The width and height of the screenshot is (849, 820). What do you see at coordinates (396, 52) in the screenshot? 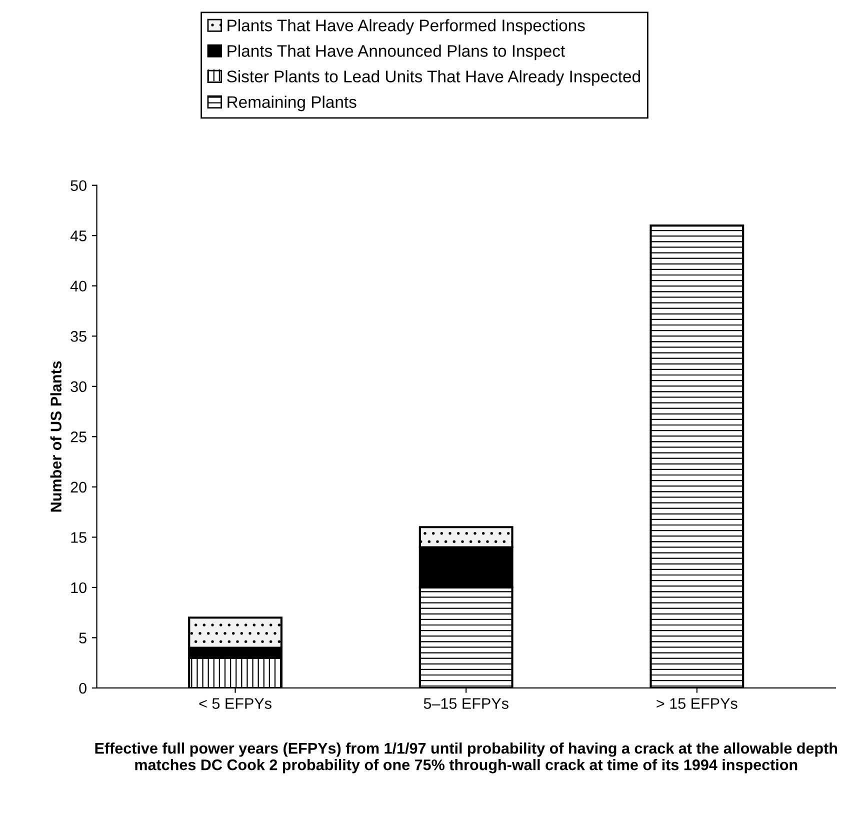
I see `legend-label: Plants That Have Announced Plans to Inspect` at bounding box center [396, 52].